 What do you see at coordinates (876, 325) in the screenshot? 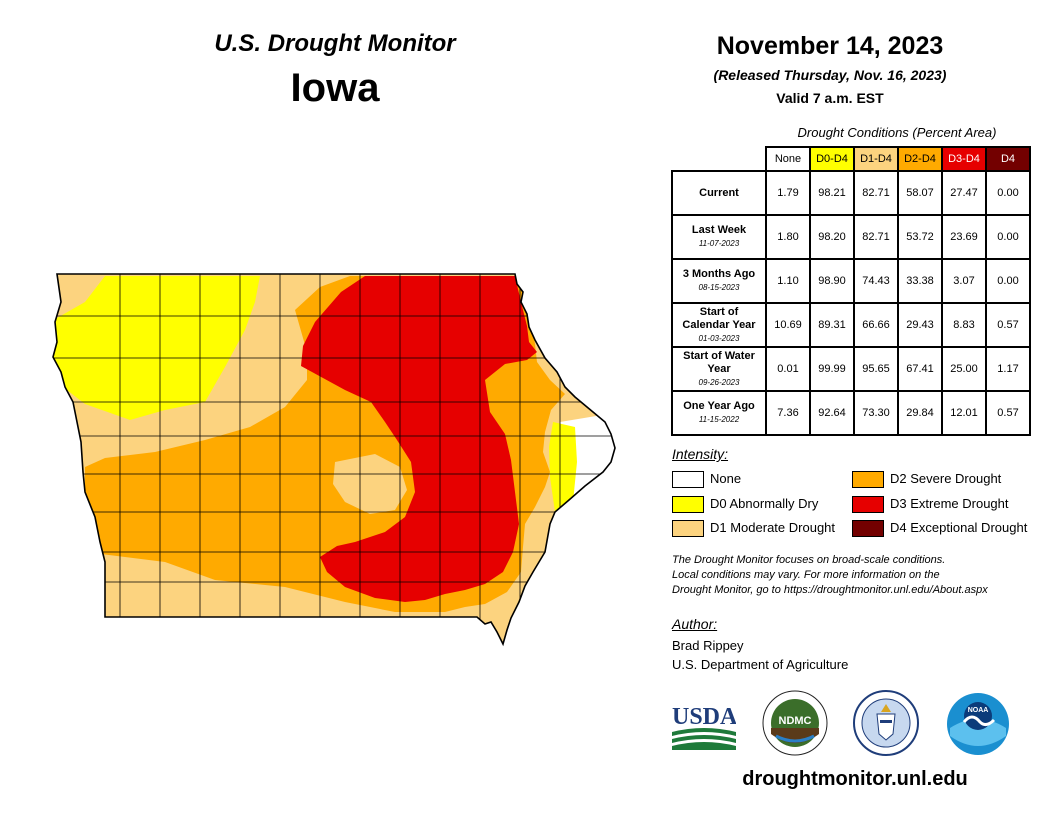
I see `value-cell: 66.66` at bounding box center [876, 325].